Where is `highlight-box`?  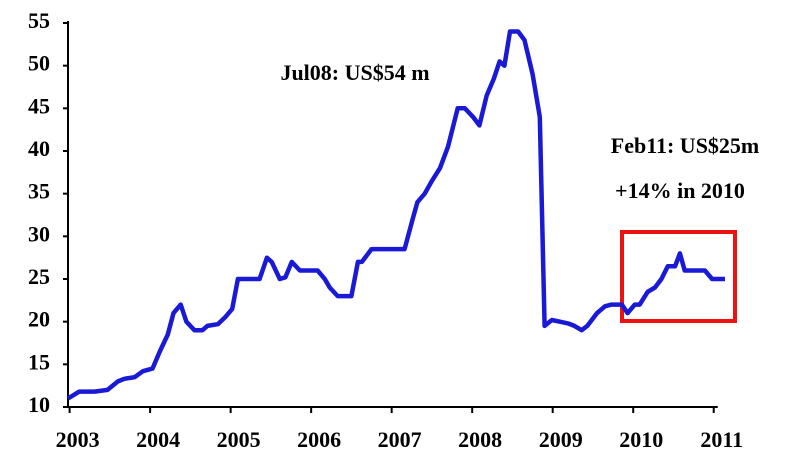 highlight-box is located at coordinates (678, 276).